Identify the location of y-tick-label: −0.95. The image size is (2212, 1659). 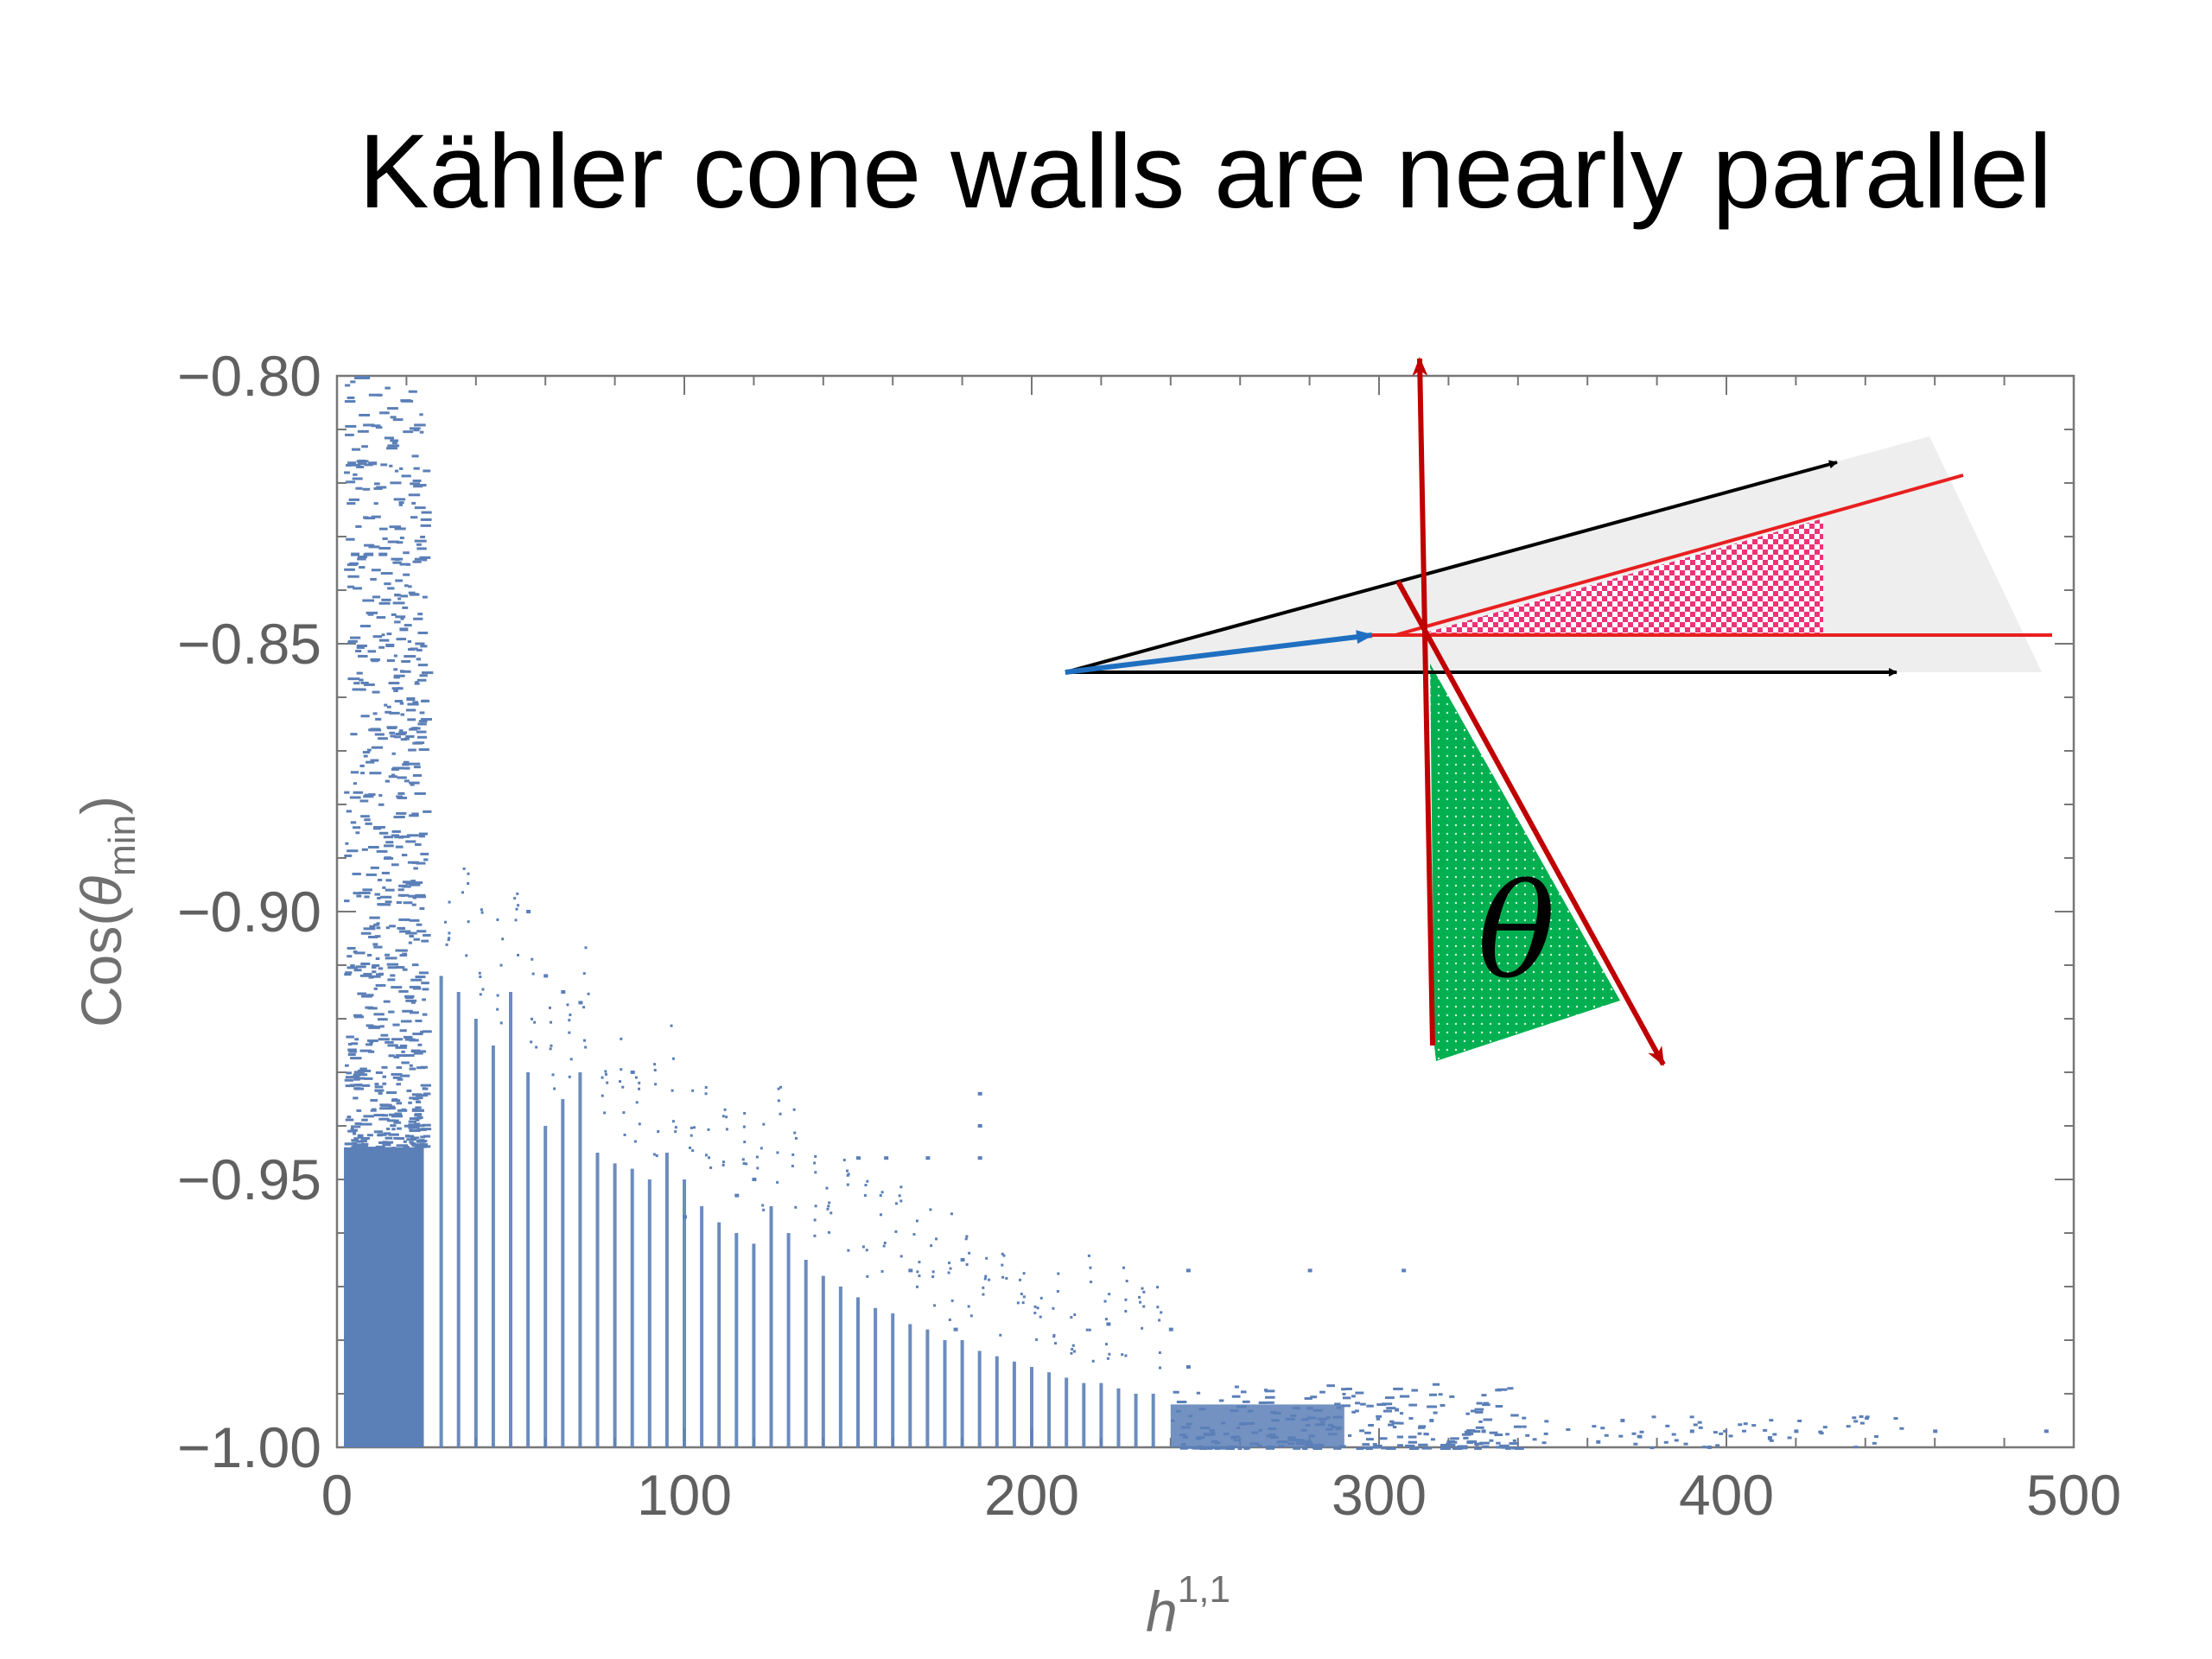
(249, 1179).